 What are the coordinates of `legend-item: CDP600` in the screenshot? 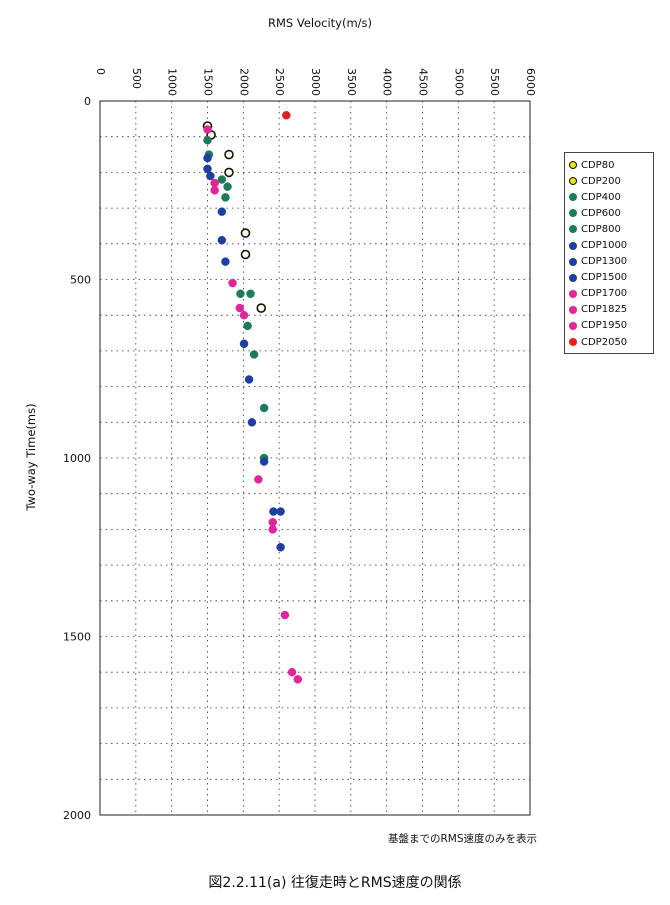 It's located at (609, 213).